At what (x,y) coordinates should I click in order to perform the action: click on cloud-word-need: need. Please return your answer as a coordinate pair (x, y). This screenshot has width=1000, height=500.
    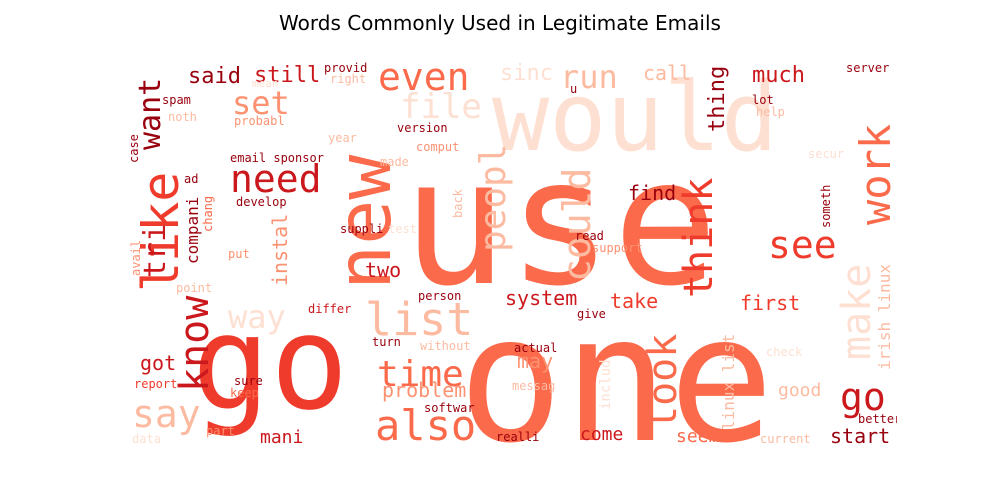
    Looking at the image, I should click on (276, 179).